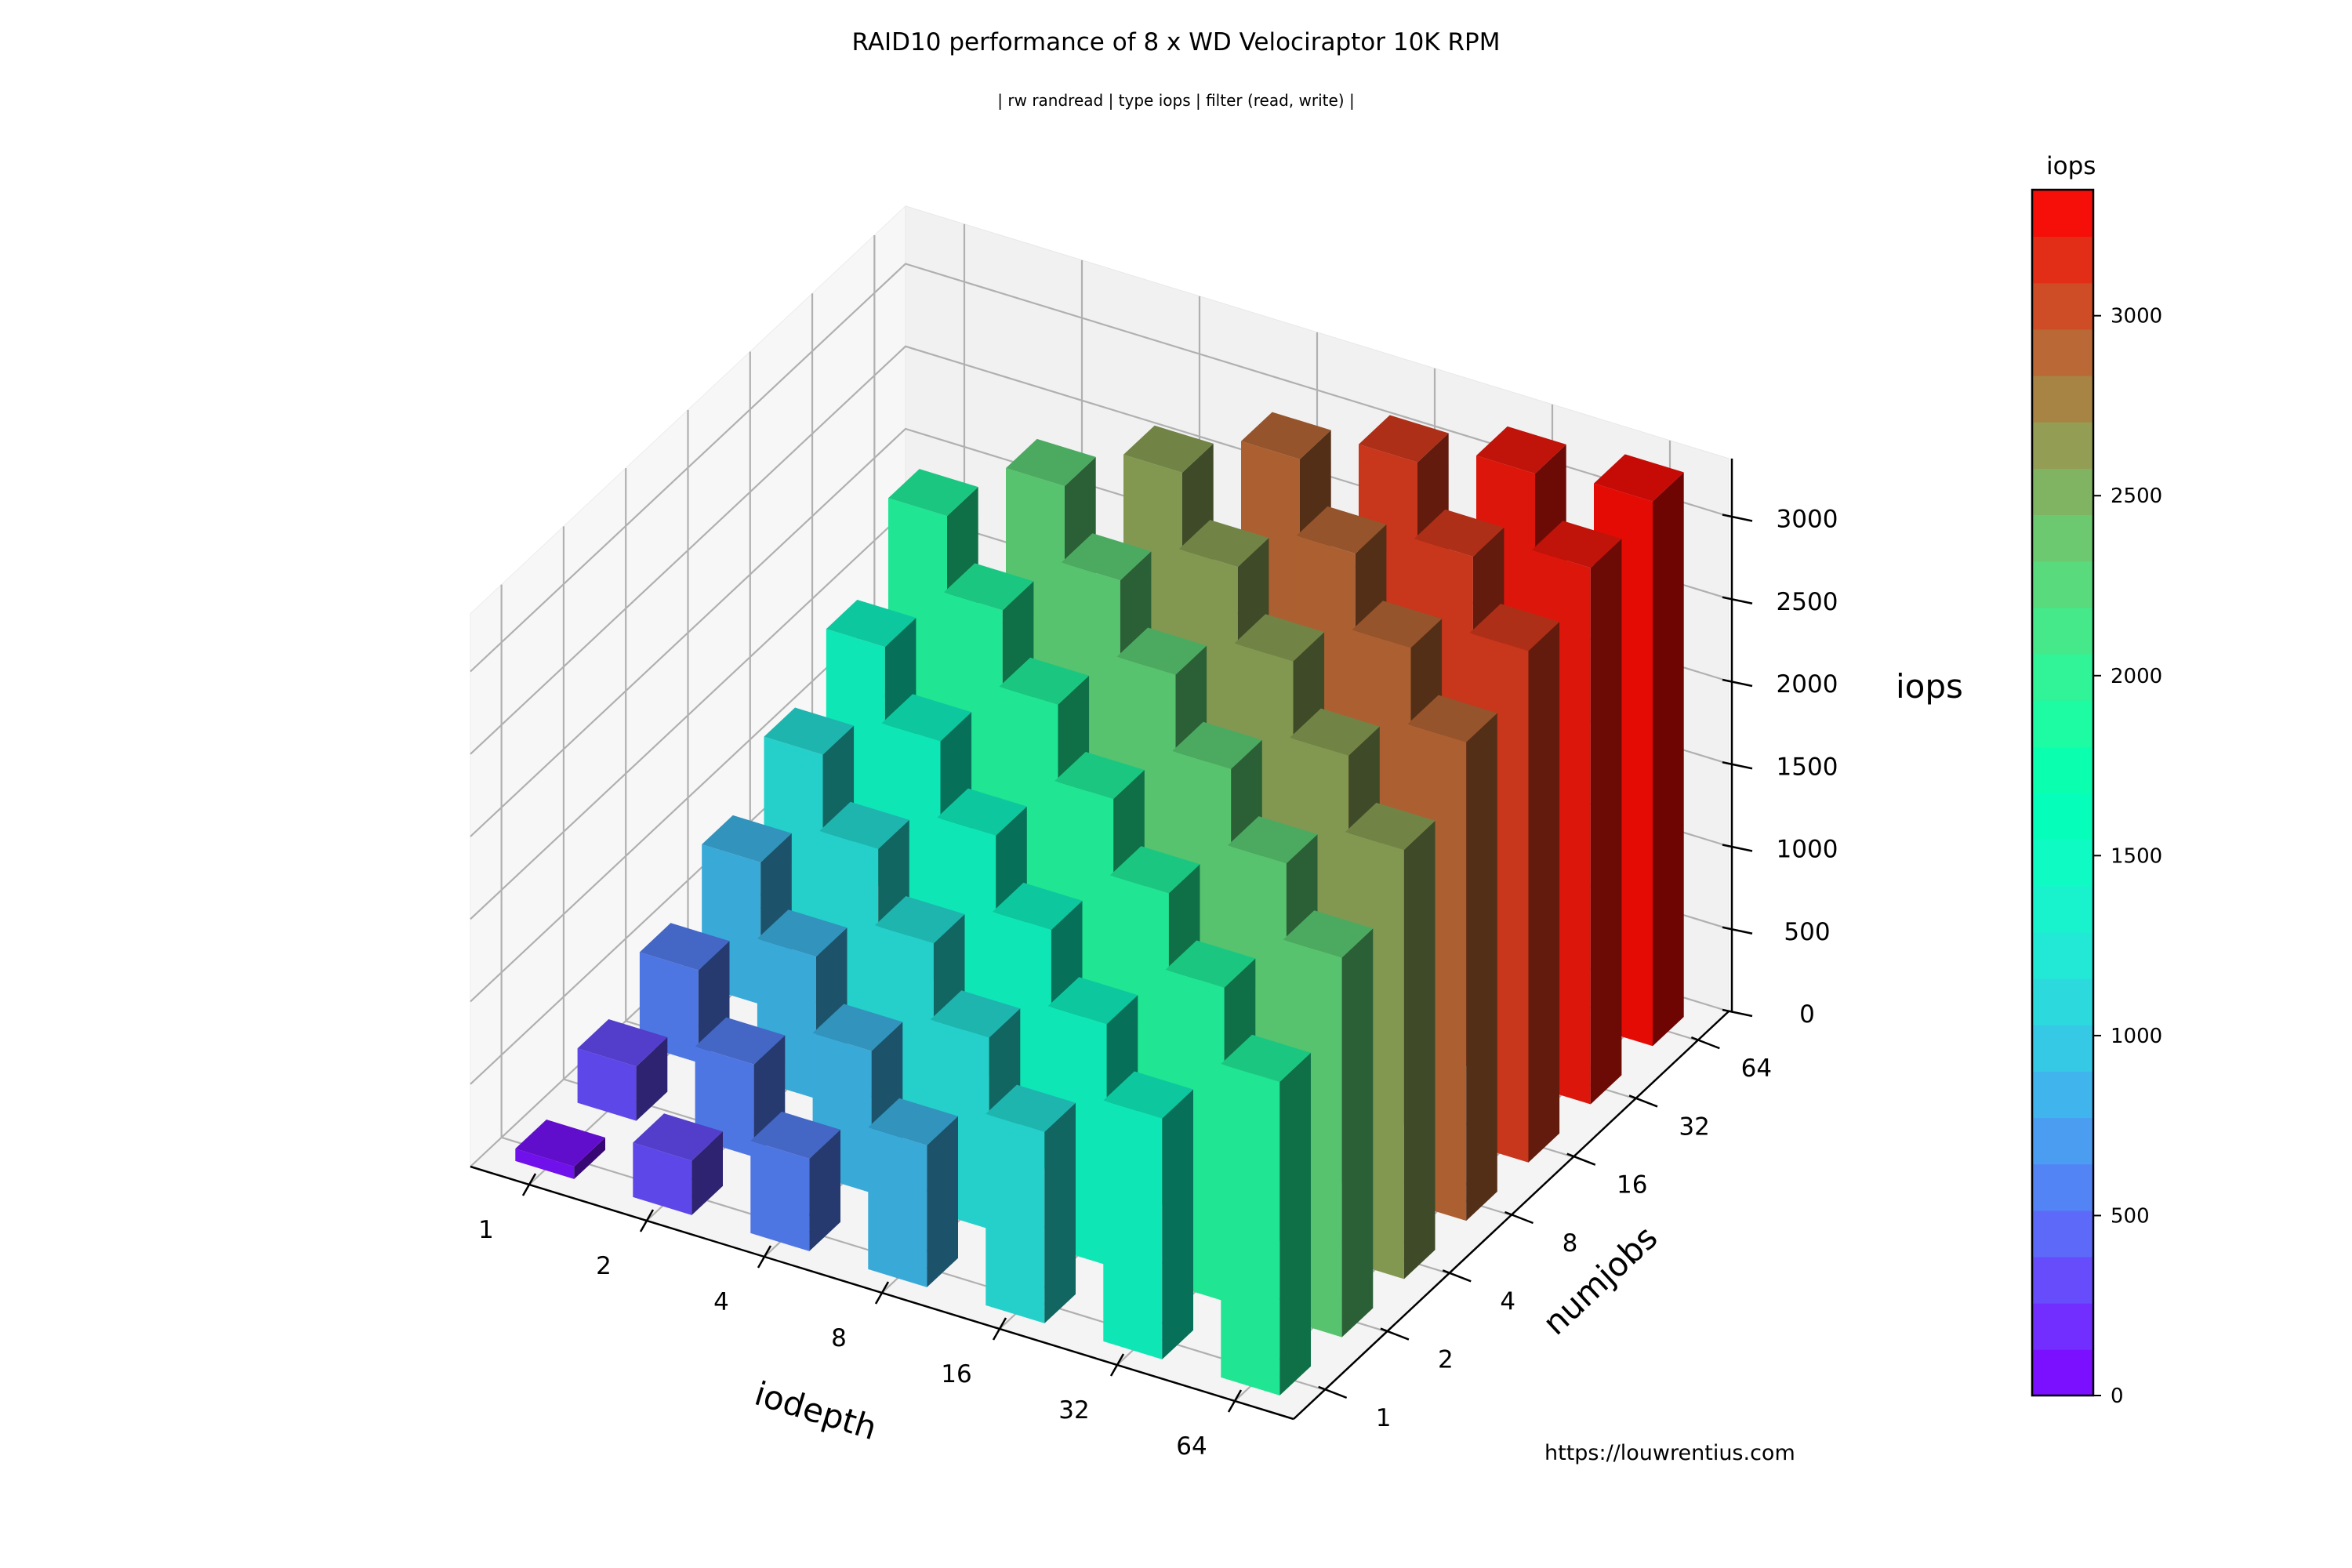 The image size is (2352, 1568). I want to click on z-tick-label: 3000, so click(1807, 520).